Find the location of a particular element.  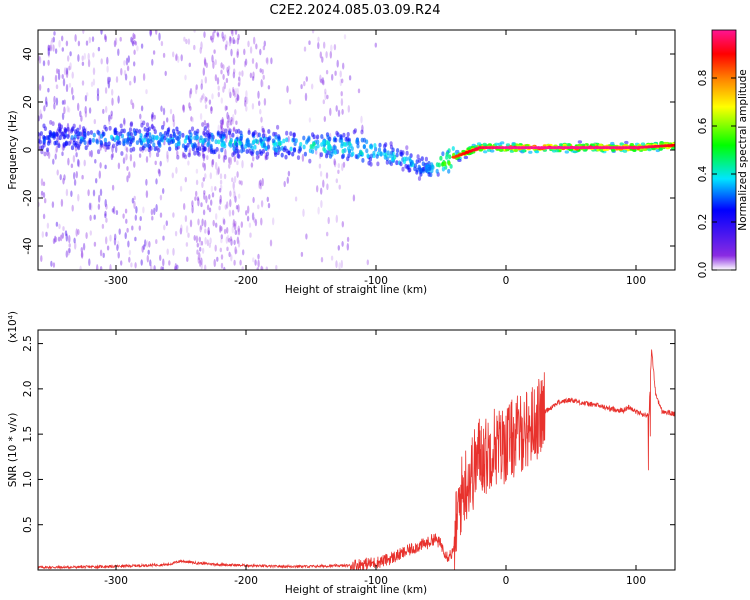

spectrogram-x-axis-label: Height of straight line (km) is located at coordinates (356, 290).